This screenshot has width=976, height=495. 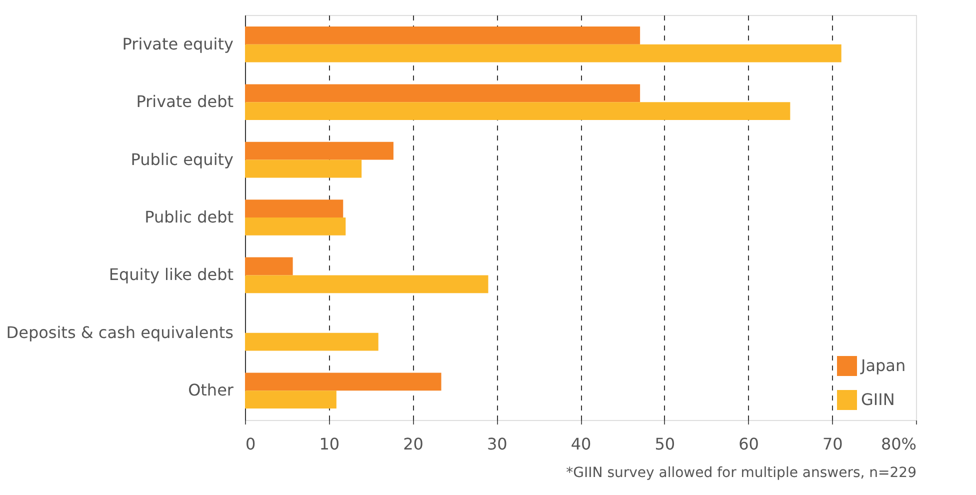 I want to click on x-tick-label: 0, so click(x=251, y=444).